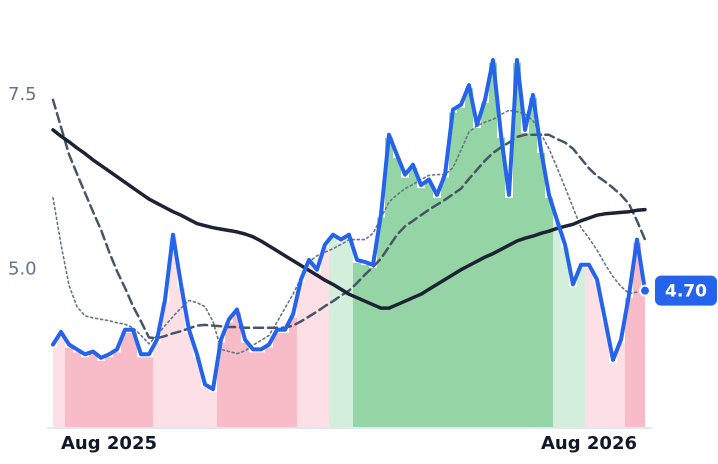 This screenshot has width=718, height=464. What do you see at coordinates (589, 443) in the screenshot?
I see `x-tick-label: Aug 2026` at bounding box center [589, 443].